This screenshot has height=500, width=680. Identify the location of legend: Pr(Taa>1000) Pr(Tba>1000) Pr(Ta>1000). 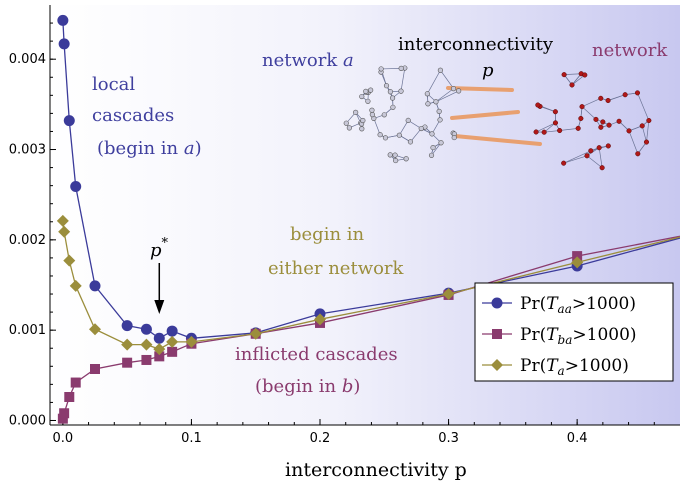
(574, 332).